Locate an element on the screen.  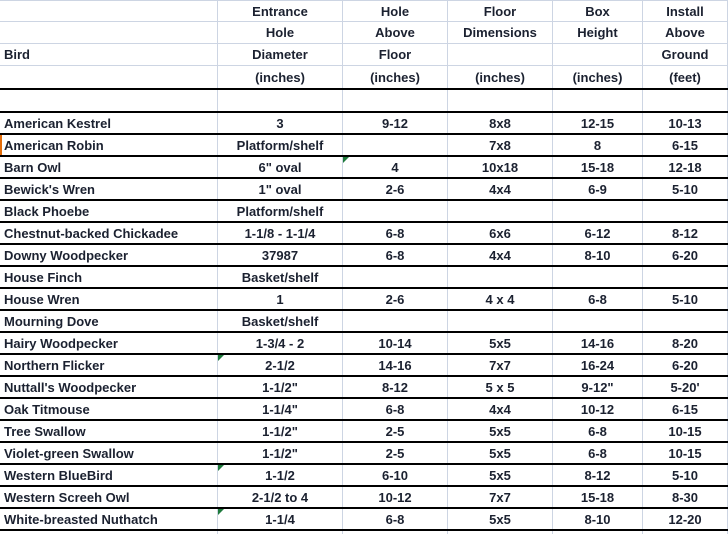
header-cell-install: (feet) is located at coordinates (685, 77).